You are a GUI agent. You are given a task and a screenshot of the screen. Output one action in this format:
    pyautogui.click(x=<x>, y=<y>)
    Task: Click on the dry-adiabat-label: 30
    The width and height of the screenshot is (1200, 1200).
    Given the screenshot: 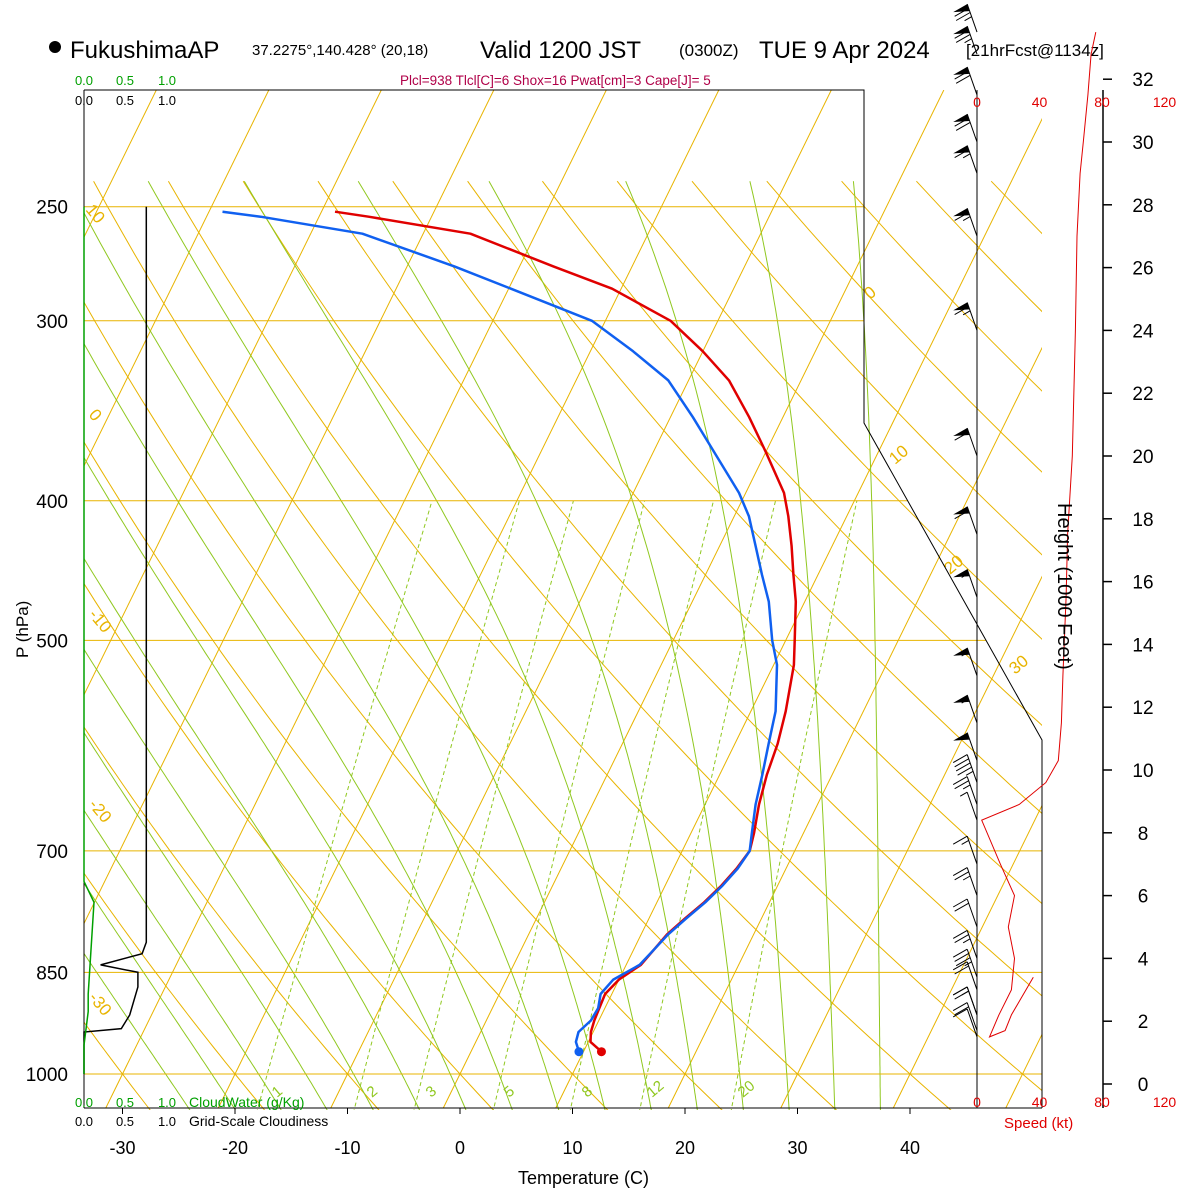 What is the action you would take?
    pyautogui.click(x=1018, y=664)
    